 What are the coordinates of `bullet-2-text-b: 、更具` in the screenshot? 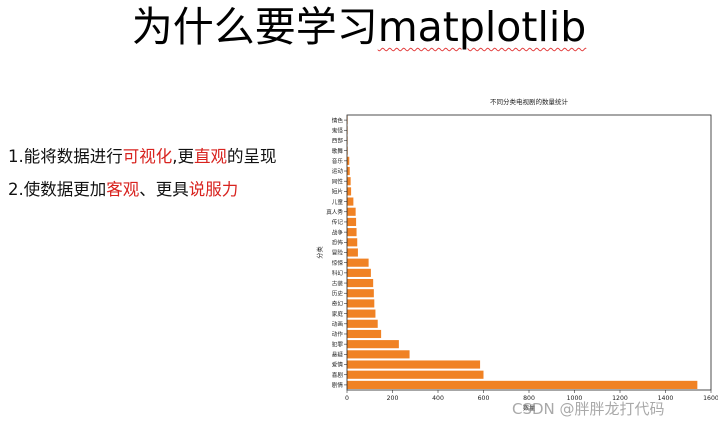 It's located at (164, 189).